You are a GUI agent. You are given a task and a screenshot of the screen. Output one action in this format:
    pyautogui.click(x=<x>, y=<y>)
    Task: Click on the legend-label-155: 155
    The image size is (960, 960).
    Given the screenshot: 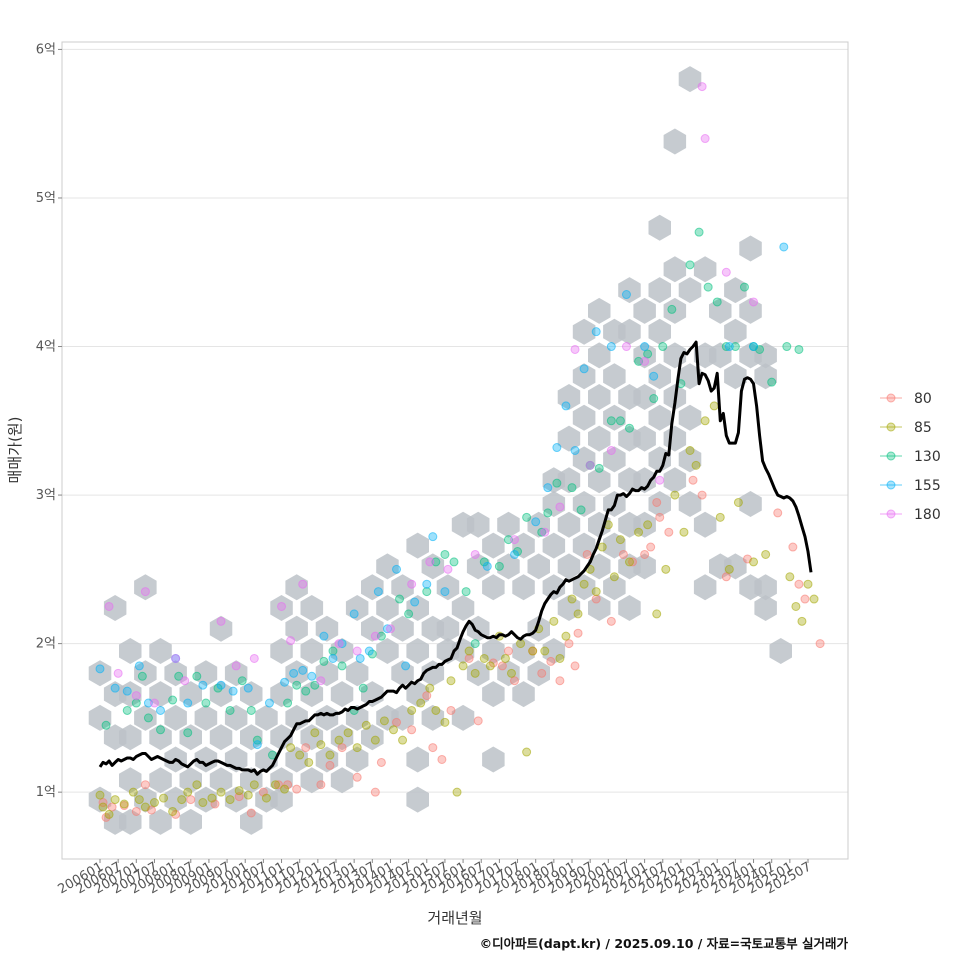 What is the action you would take?
    pyautogui.click(x=927, y=486)
    